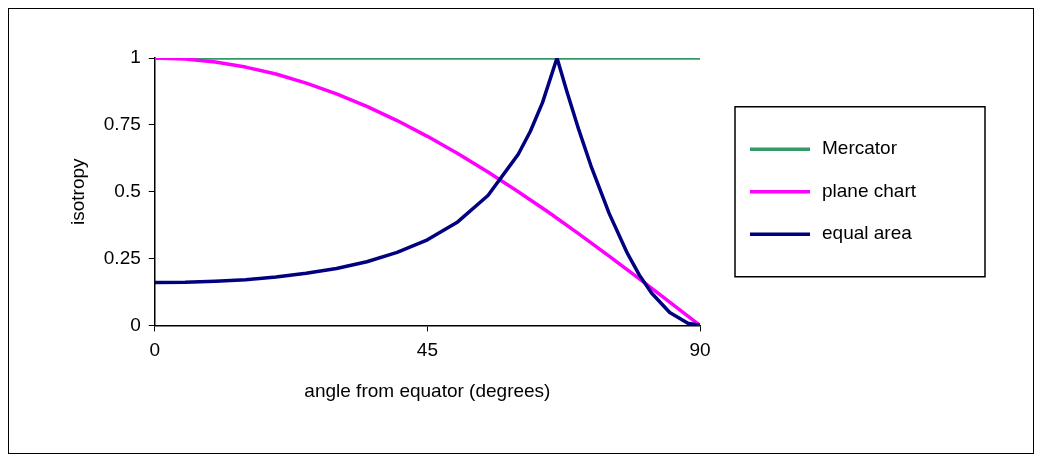 Image resolution: width=1045 pixels, height=460 pixels. What do you see at coordinates (77, 191) in the screenshot?
I see `y-axis-title: isotropy` at bounding box center [77, 191].